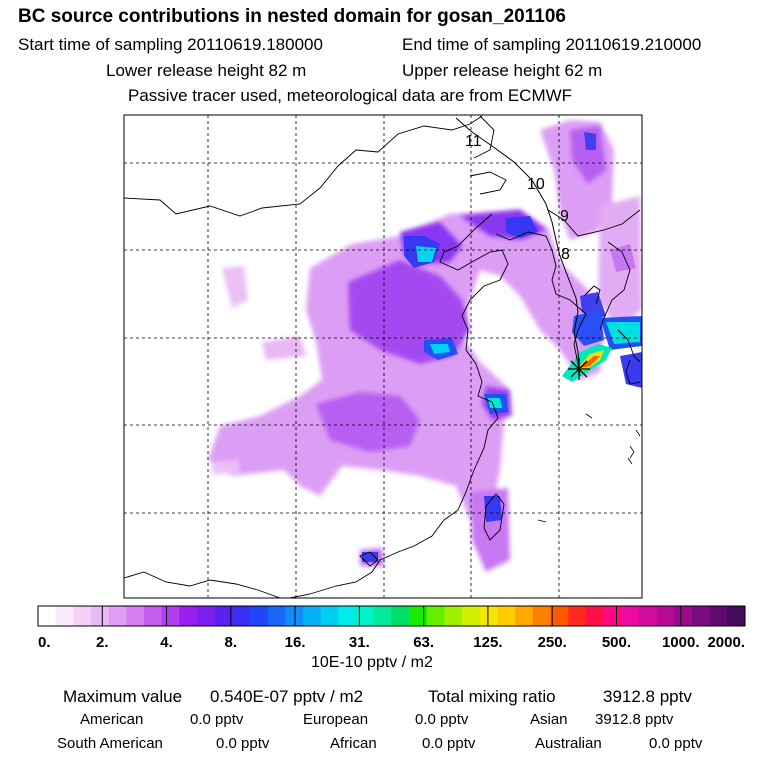  Describe the element at coordinates (423, 642) in the screenshot. I see `colorbar-tick-label: 63.` at that location.